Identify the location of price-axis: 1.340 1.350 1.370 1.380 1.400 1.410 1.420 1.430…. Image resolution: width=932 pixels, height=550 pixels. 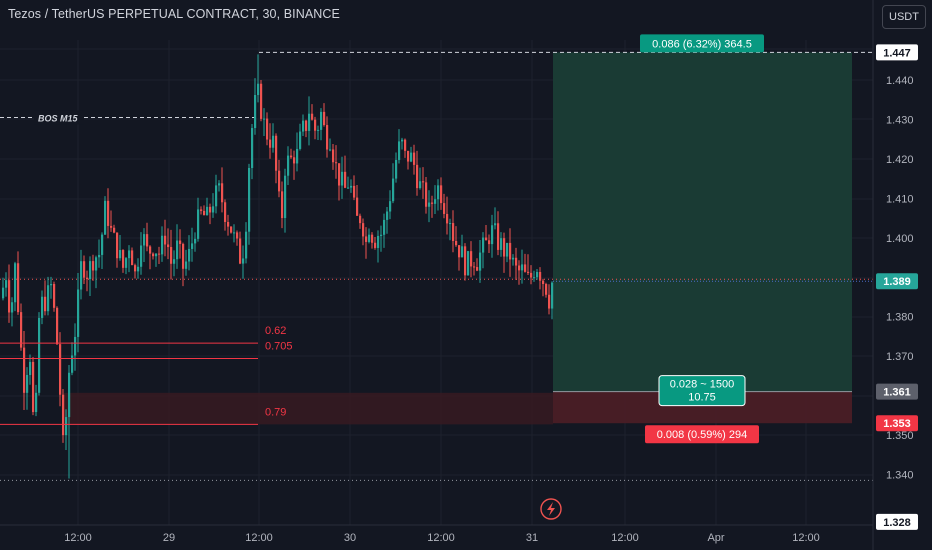
(895, 275).